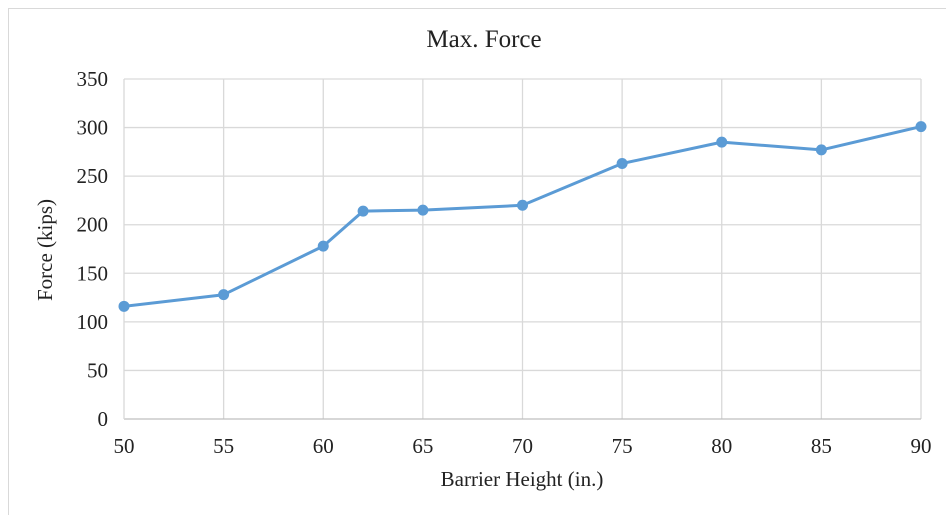  What do you see at coordinates (93, 79) in the screenshot?
I see `y-tick-label: 350` at bounding box center [93, 79].